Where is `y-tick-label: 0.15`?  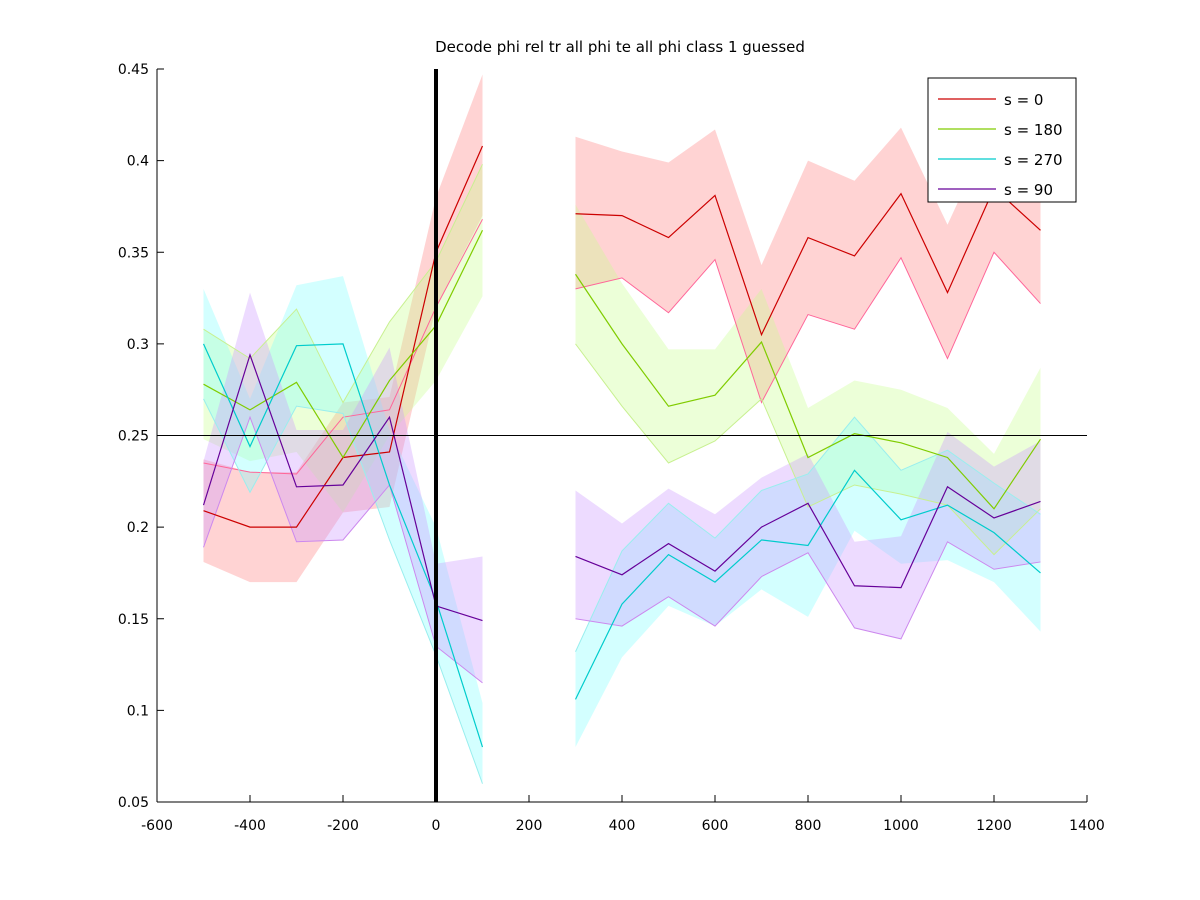 y-tick-label: 0.15 is located at coordinates (133, 620).